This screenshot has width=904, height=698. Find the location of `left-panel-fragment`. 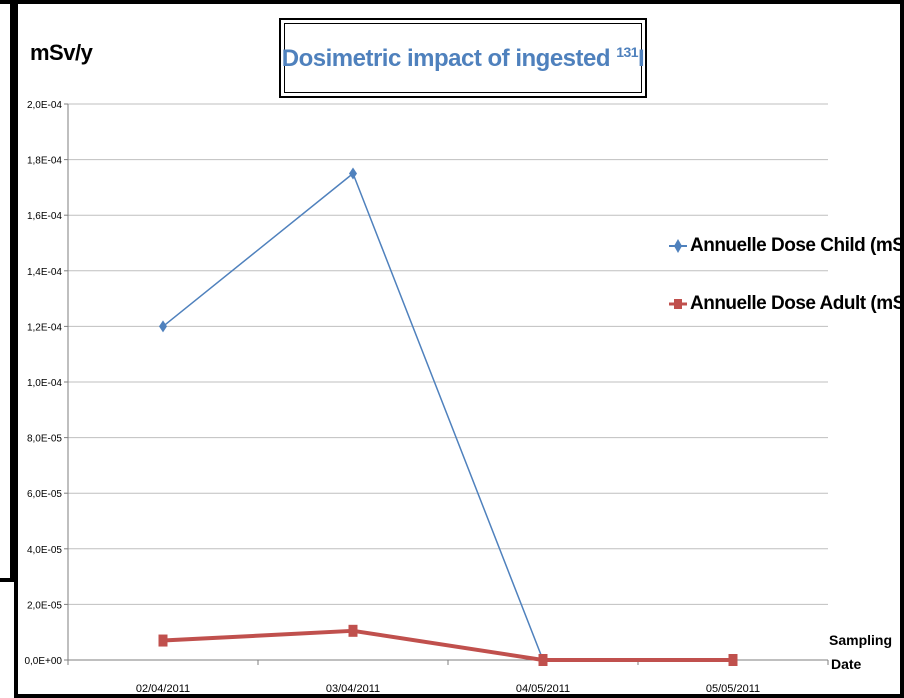

left-panel-fragment is located at coordinates (7, 291).